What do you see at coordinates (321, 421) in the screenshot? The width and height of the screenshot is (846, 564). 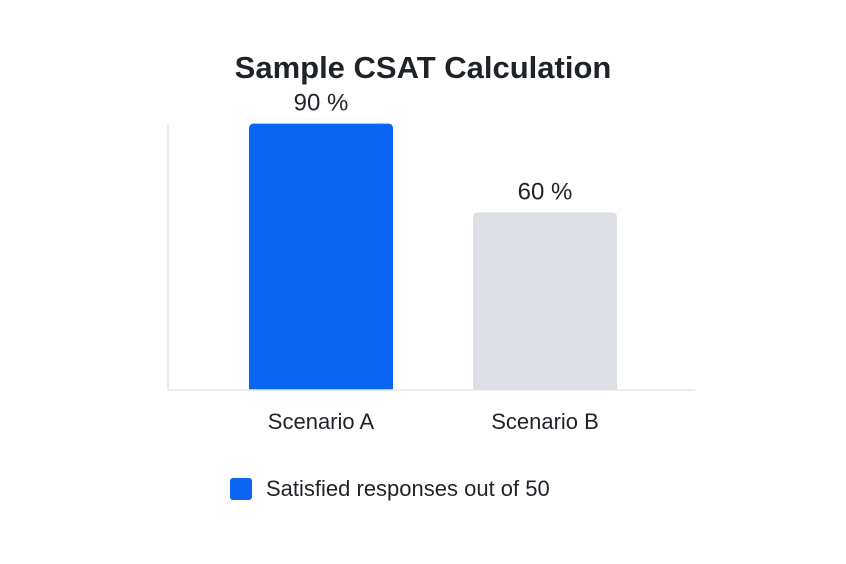 I see `x-tick-label-scenario-a: Scenario A` at bounding box center [321, 421].